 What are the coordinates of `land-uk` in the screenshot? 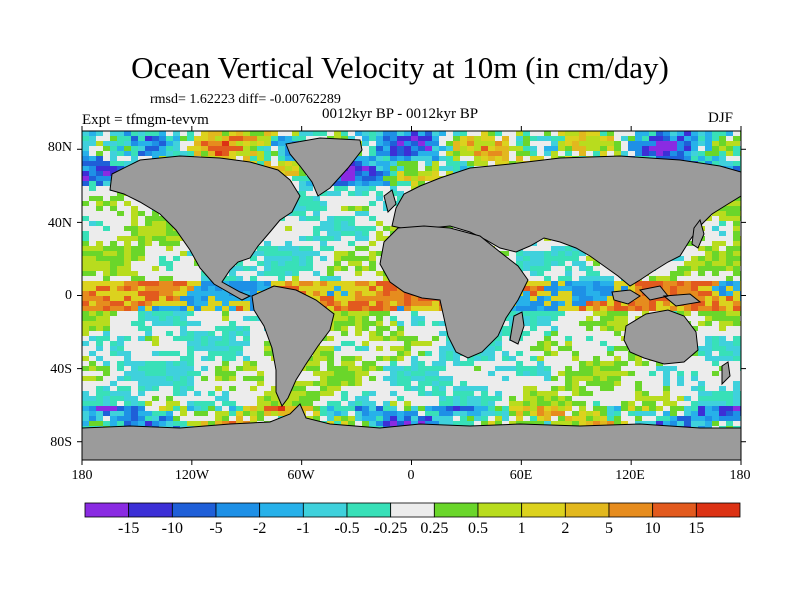 It's located at (390, 201).